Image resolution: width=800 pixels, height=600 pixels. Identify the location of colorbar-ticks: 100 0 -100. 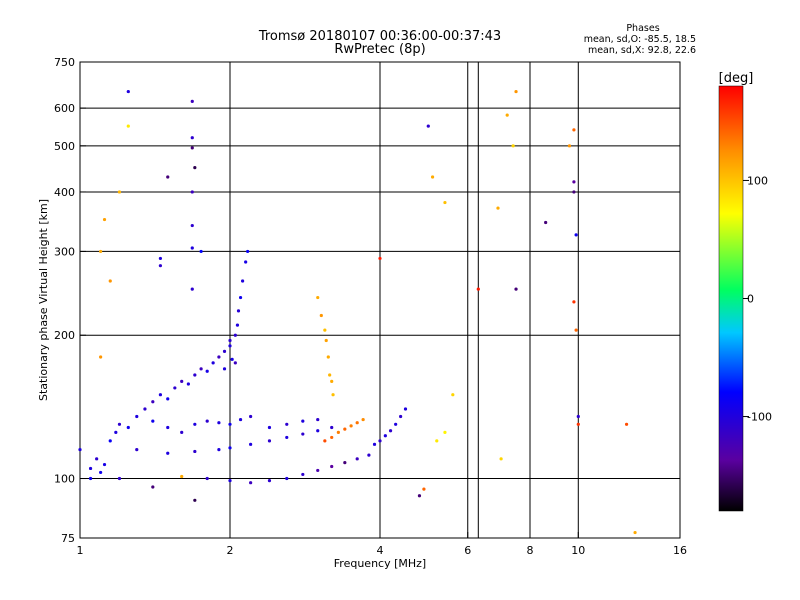
(757, 299).